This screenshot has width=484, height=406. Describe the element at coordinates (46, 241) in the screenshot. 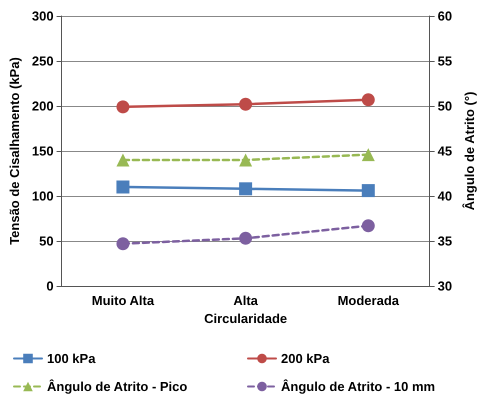

I see `y-tick-label: 50` at that location.